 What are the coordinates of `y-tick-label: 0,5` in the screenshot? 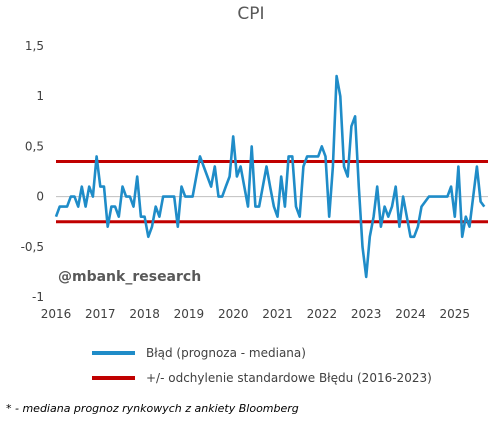 It's located at (34, 146).